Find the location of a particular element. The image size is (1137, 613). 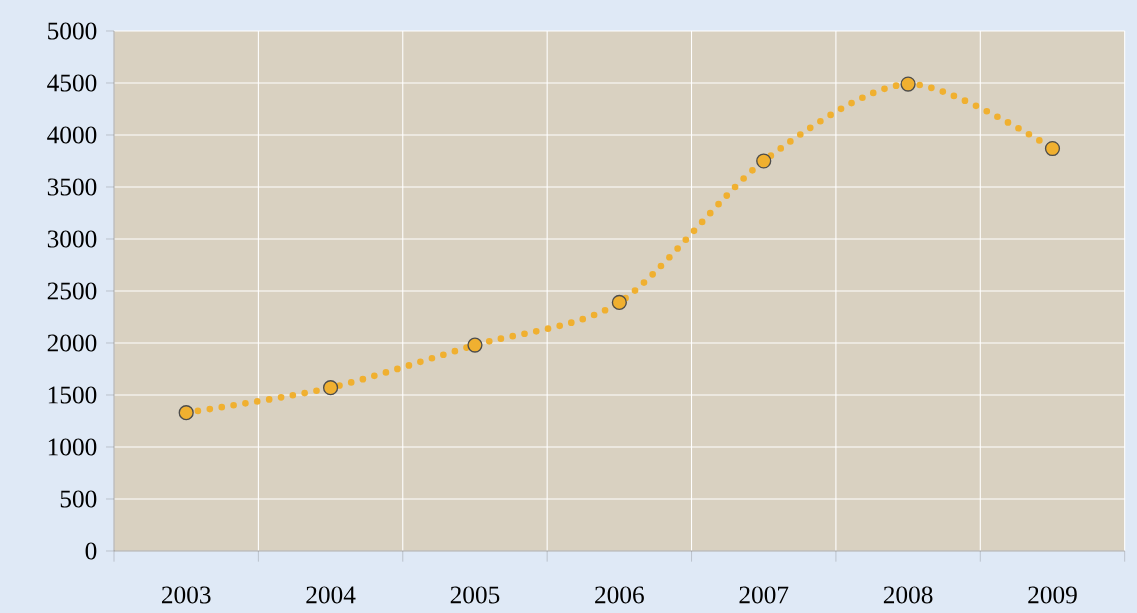

y-tick-label: 0 is located at coordinates (91, 551).